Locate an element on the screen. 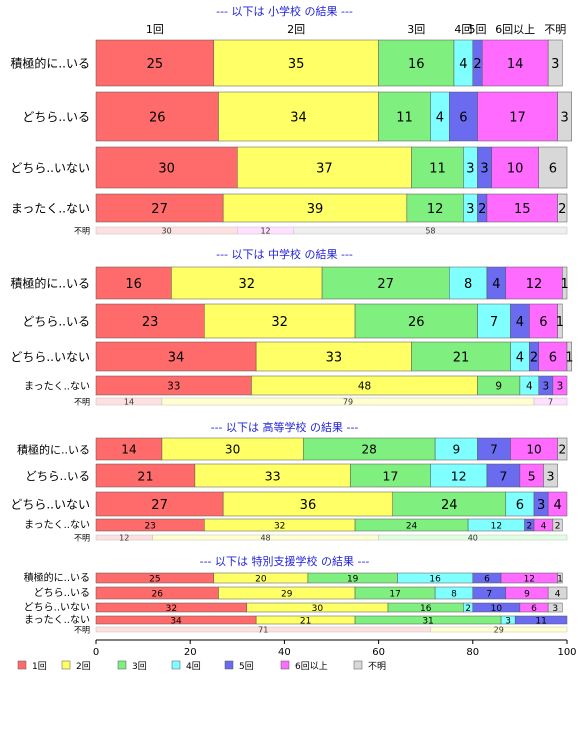  x-tick-label: 0 is located at coordinates (96, 652).